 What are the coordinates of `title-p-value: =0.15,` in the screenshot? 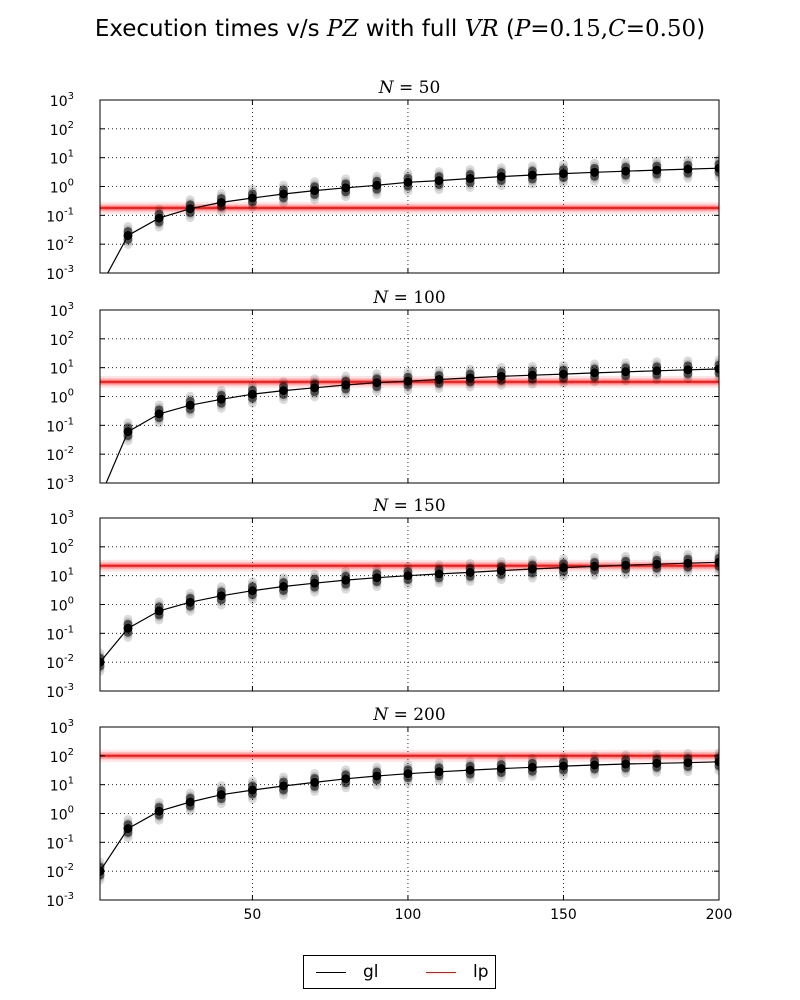 It's located at (569, 29).